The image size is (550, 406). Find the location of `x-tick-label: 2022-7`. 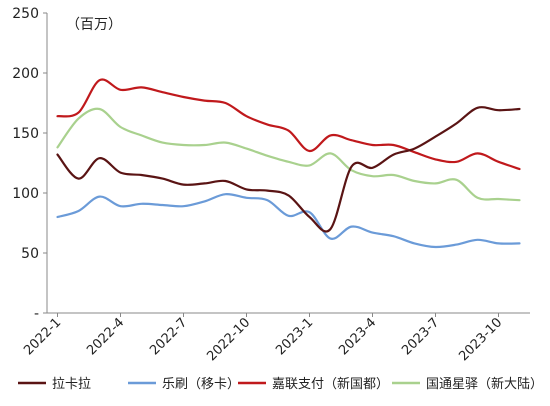

x-tick-label: 2022-7 is located at coordinates (168, 336).